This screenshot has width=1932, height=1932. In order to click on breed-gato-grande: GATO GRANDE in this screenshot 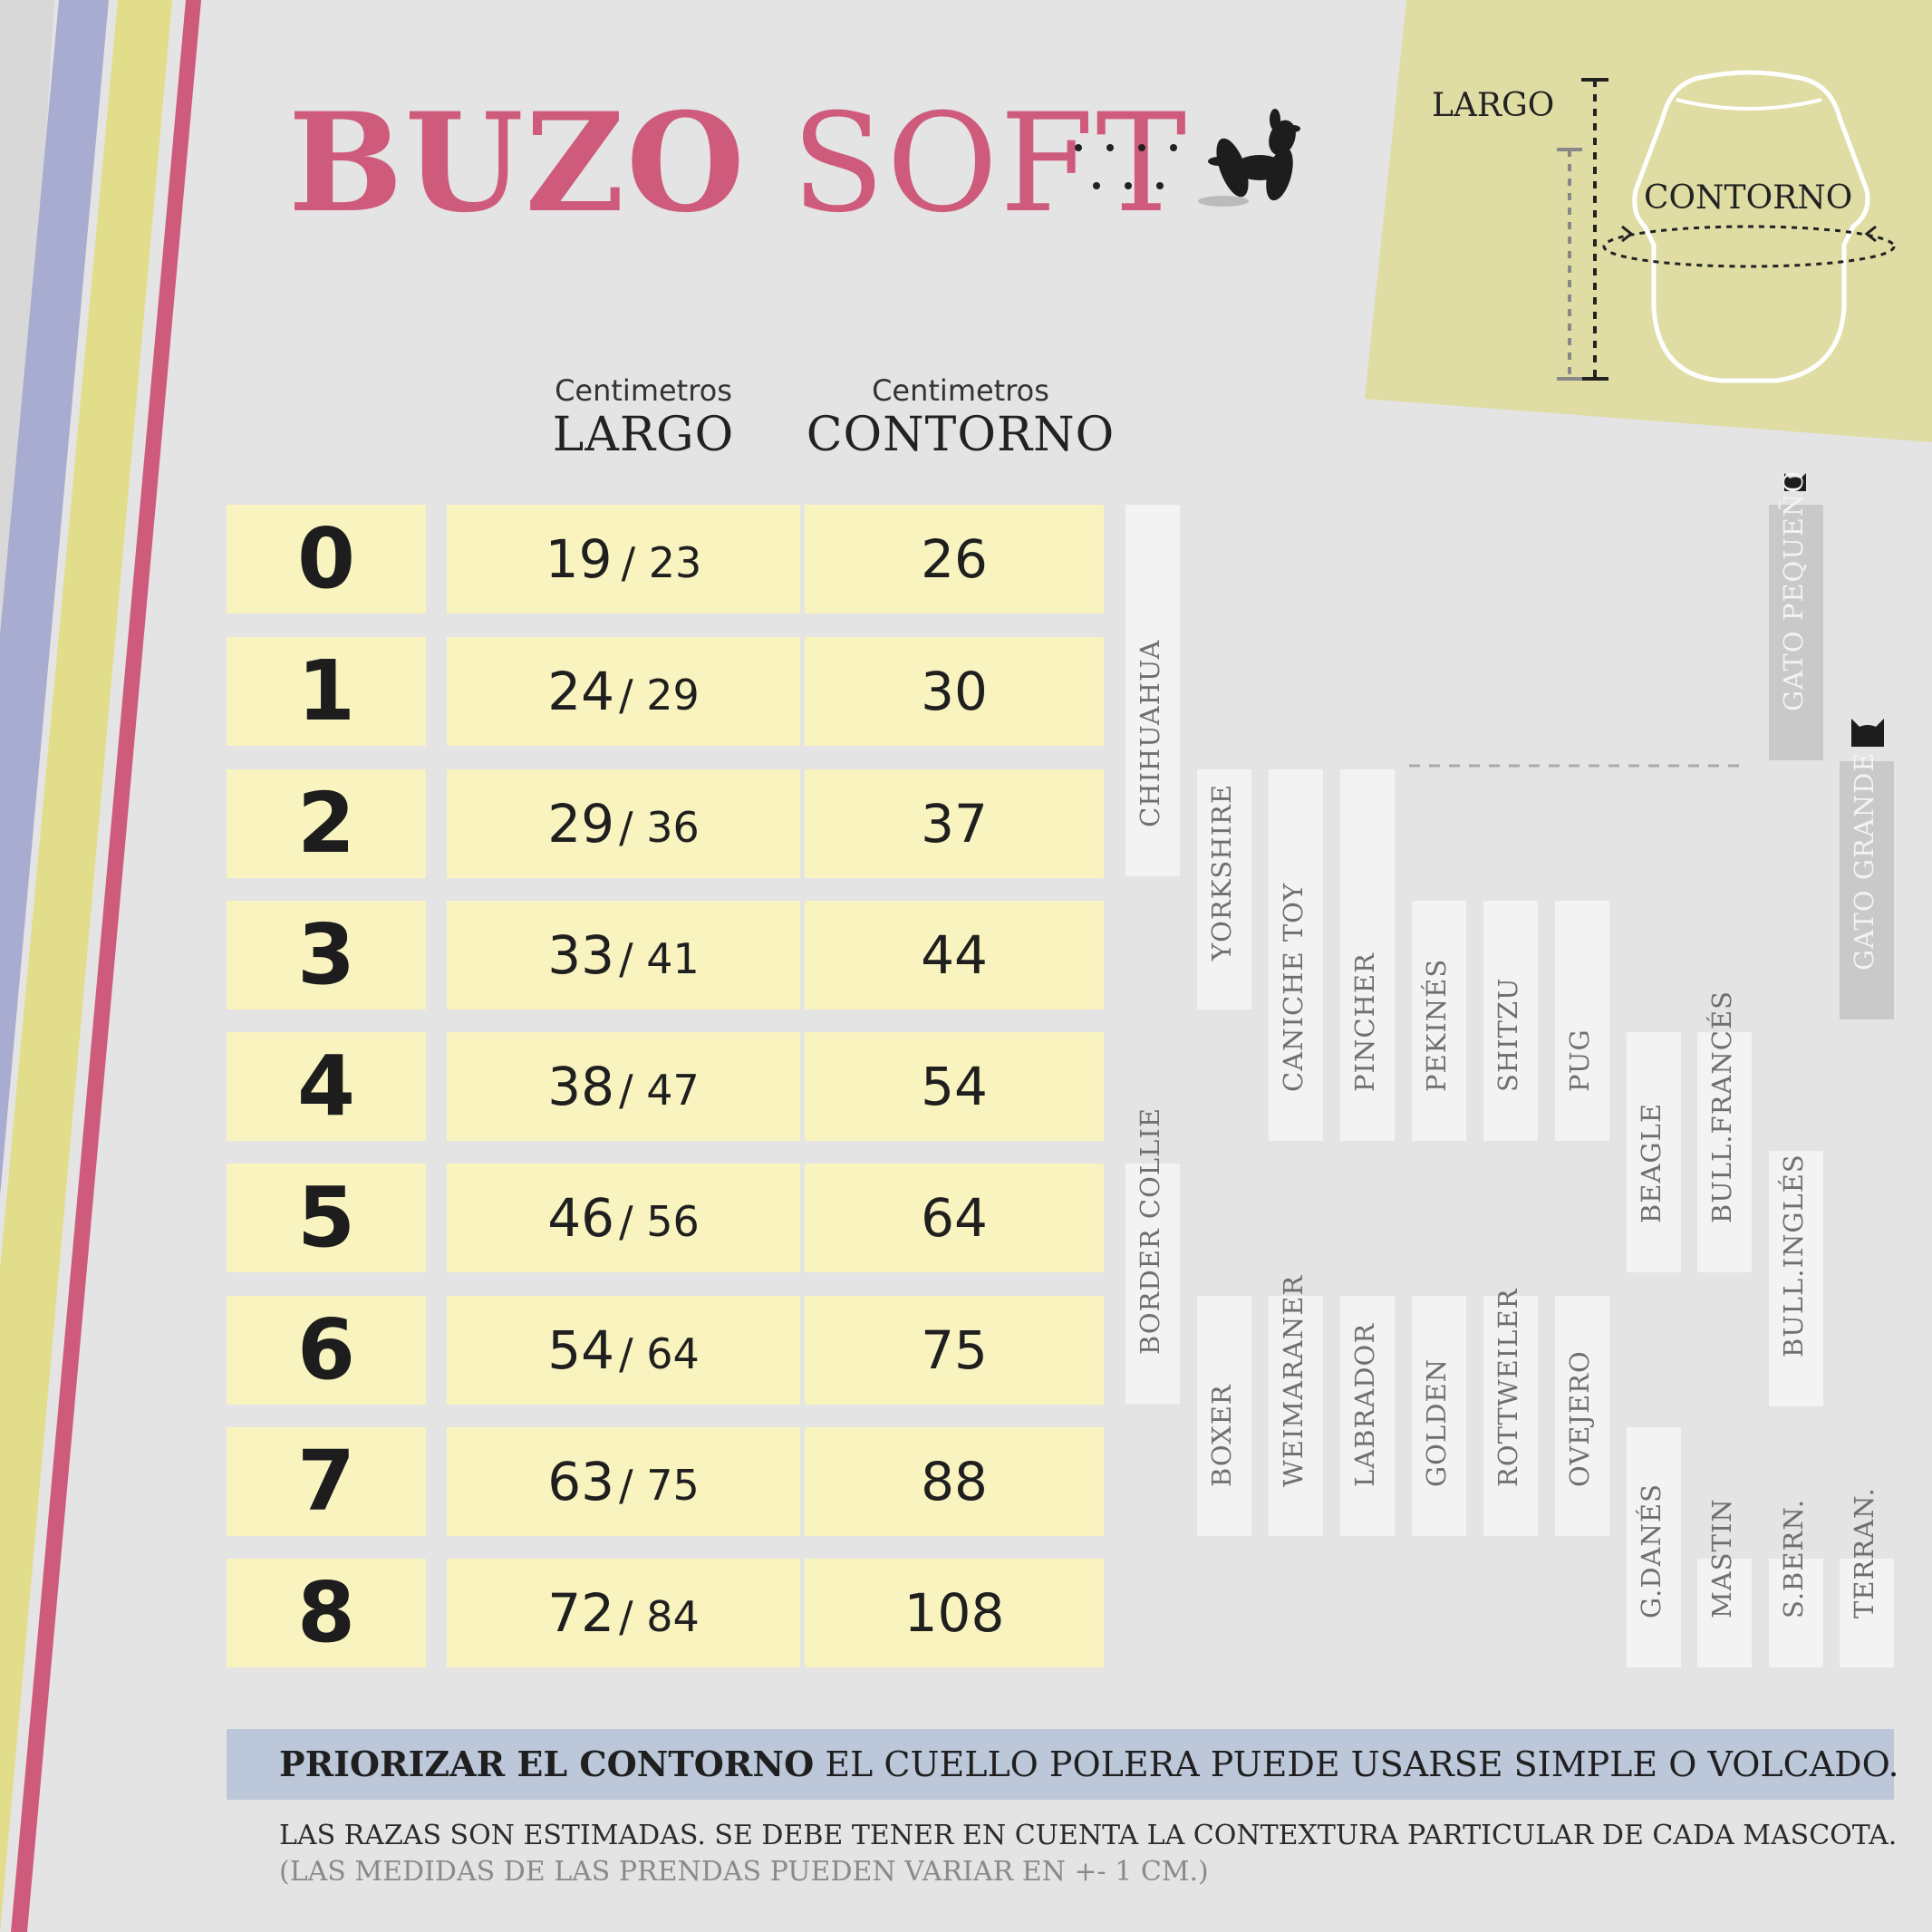, I will do `click(1867, 885)`.